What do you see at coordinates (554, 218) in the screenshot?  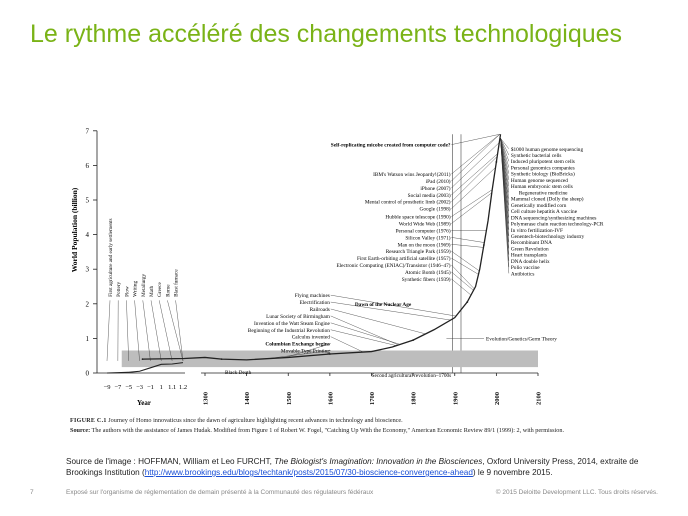 I see `right-annotation-label: DNA sequencing/synthesizing machines` at bounding box center [554, 218].